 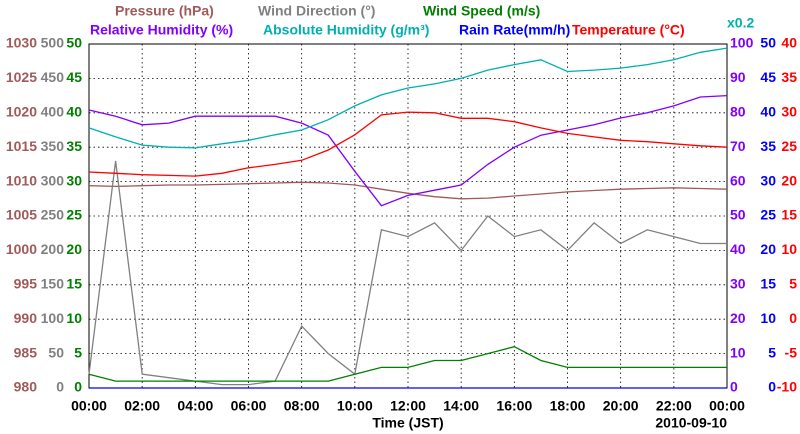 What do you see at coordinates (53, 180) in the screenshot?
I see `y-tick-label: 300` at bounding box center [53, 180].